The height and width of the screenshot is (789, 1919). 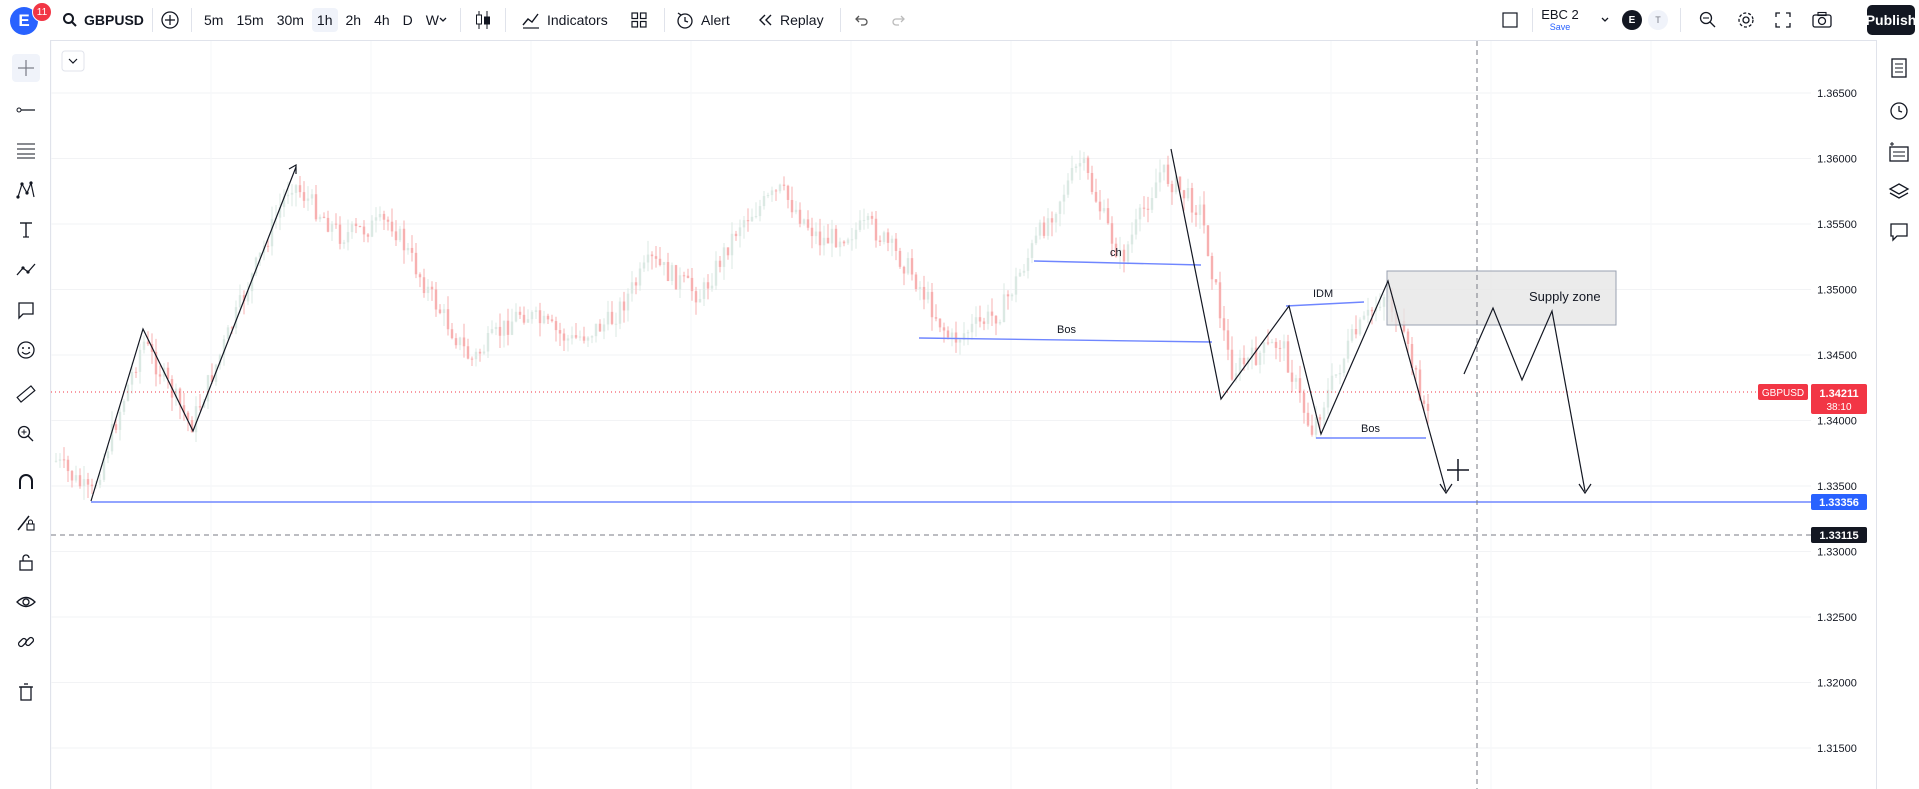 I want to click on indicators-button: Indicators, so click(x=564, y=20).